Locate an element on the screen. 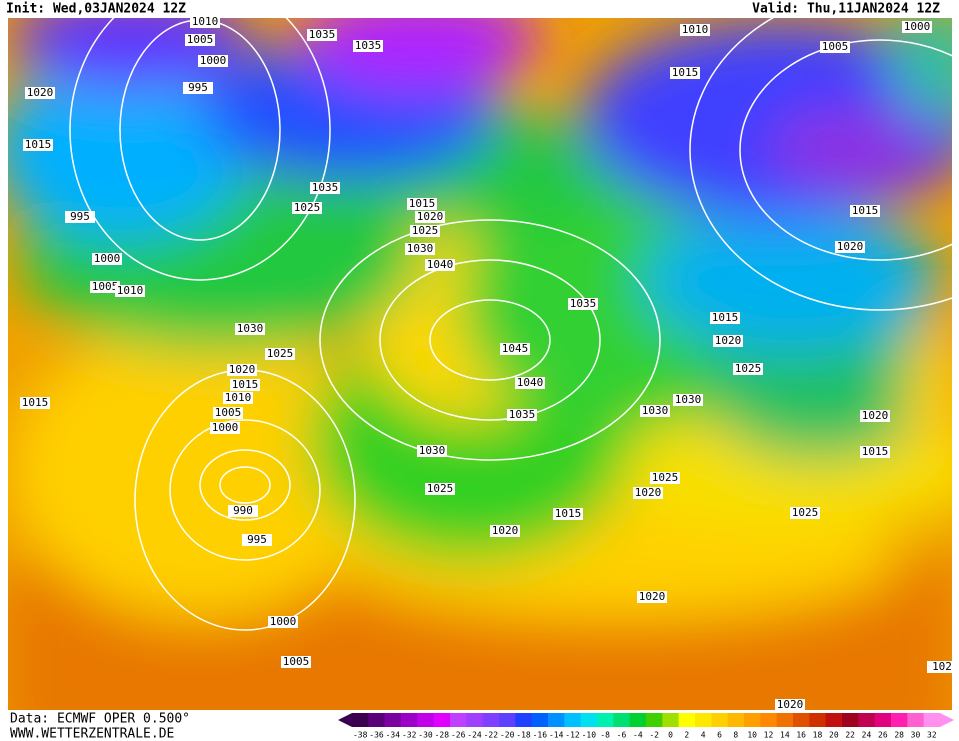 Image resolution: width=959 pixels, height=741 pixels. colorbar-tick-label: -22 is located at coordinates (491, 735).